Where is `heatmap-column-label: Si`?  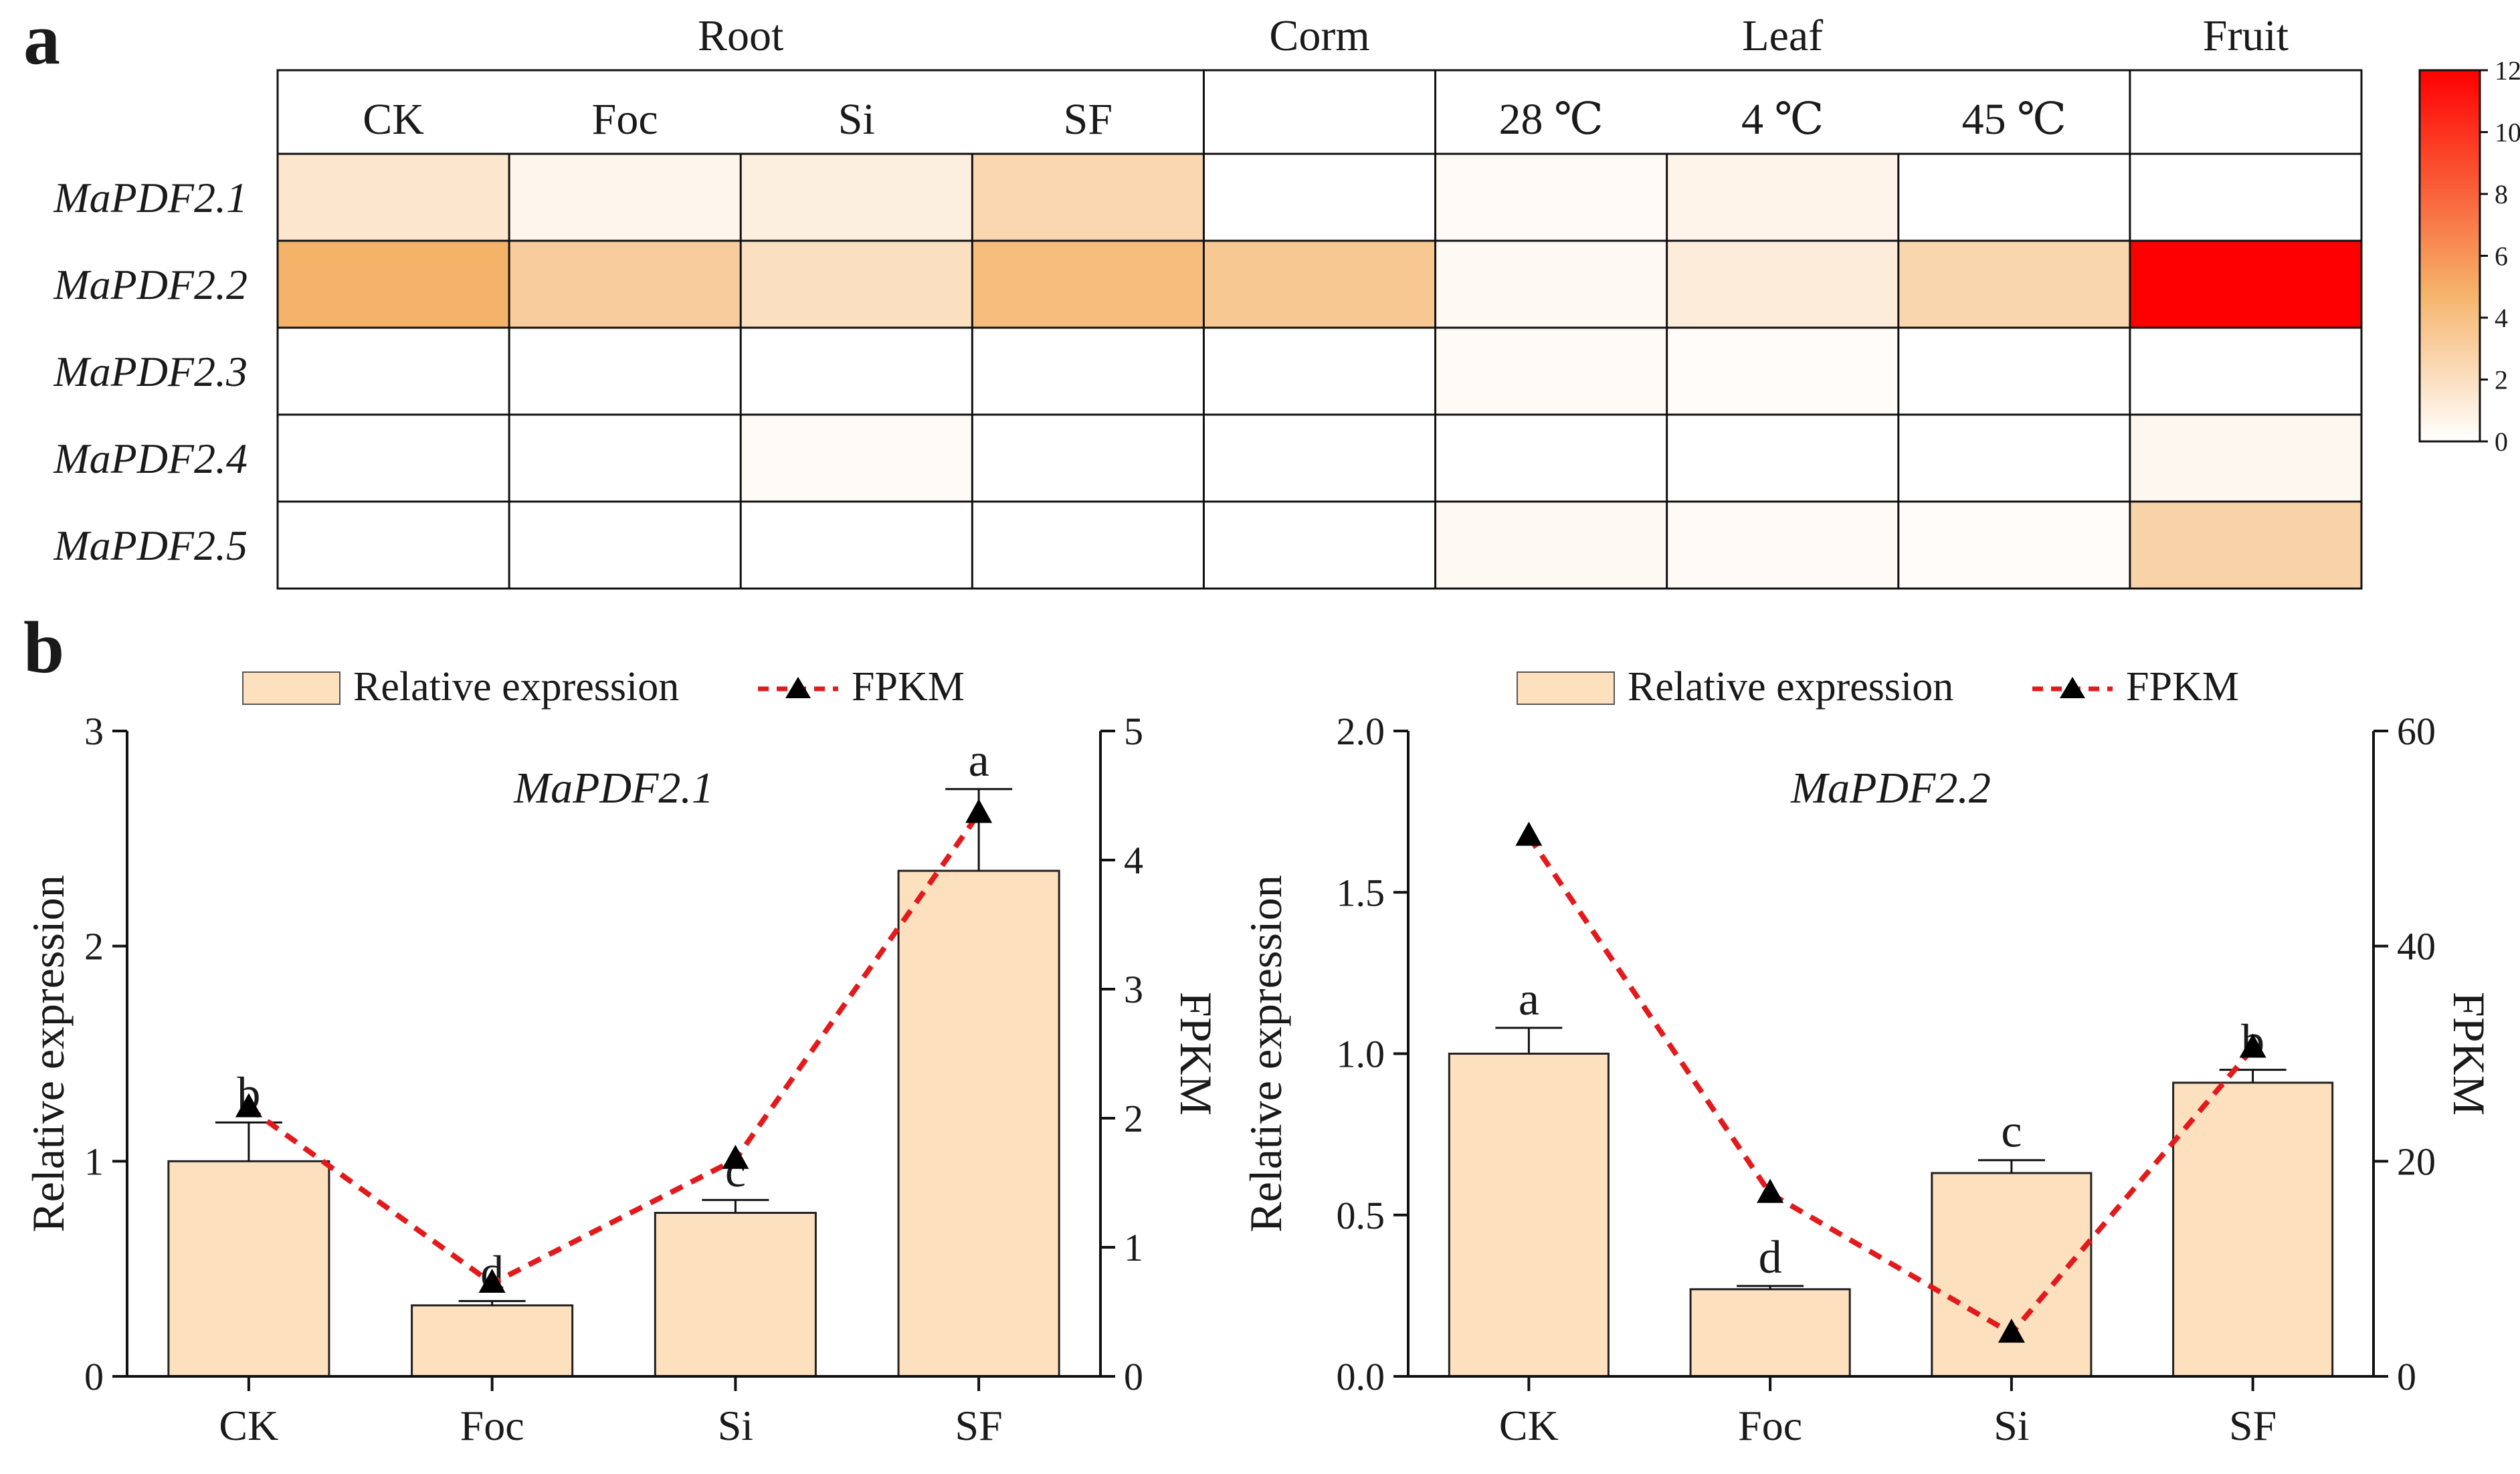
heatmap-column-label: Si is located at coordinates (856, 119).